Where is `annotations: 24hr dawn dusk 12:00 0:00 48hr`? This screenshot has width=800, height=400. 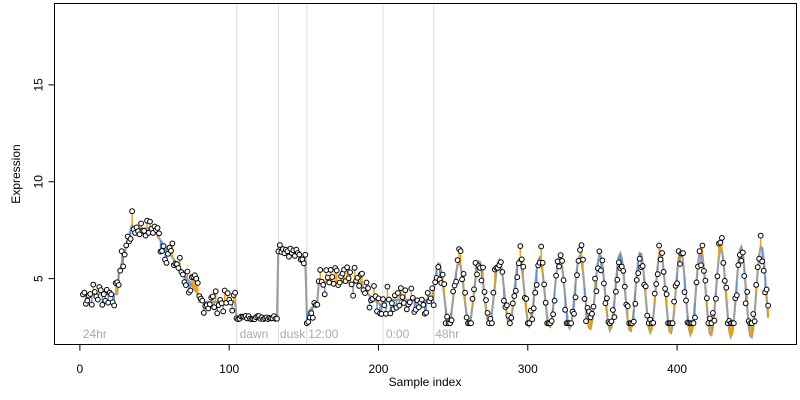 annotations: 24hr dawn dusk 12:00 0:00 48hr is located at coordinates (271, 334).